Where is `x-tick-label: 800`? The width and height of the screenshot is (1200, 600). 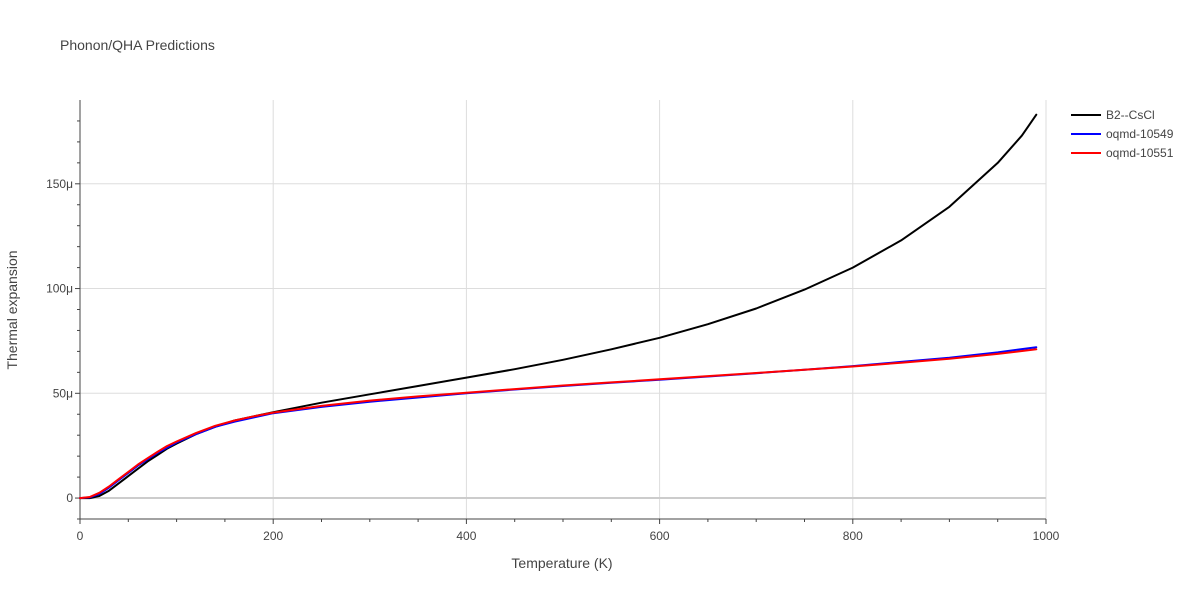 x-tick-label: 800 is located at coordinates (853, 536).